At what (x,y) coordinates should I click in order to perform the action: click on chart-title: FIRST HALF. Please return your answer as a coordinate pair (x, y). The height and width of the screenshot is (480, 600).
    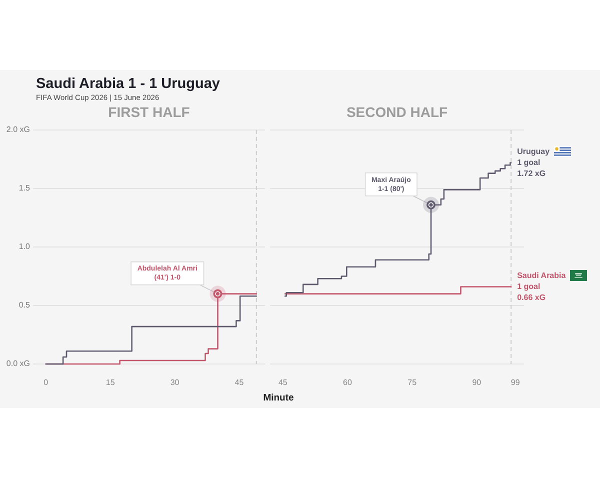
    Looking at the image, I should click on (149, 112).